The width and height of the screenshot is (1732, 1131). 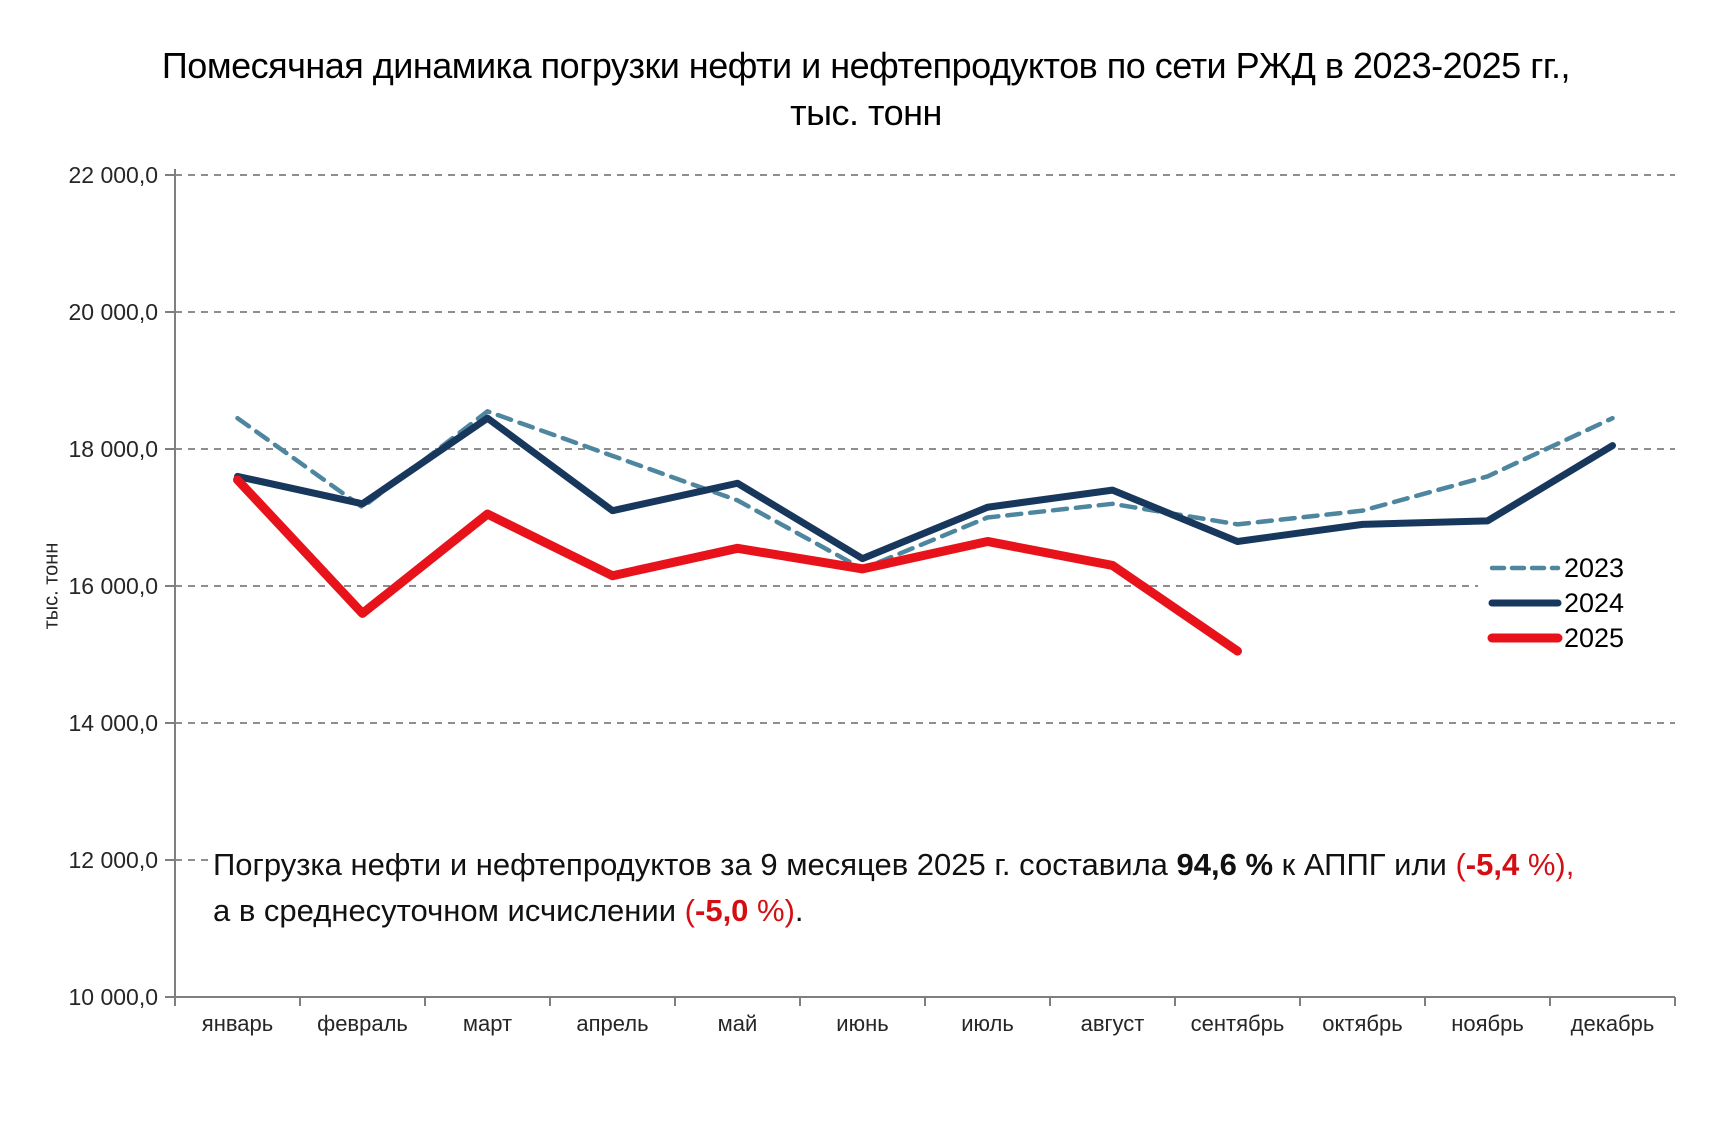 What do you see at coordinates (1613, 1023) in the screenshot?
I see `x-tick-label-декабрь: декабрь` at bounding box center [1613, 1023].